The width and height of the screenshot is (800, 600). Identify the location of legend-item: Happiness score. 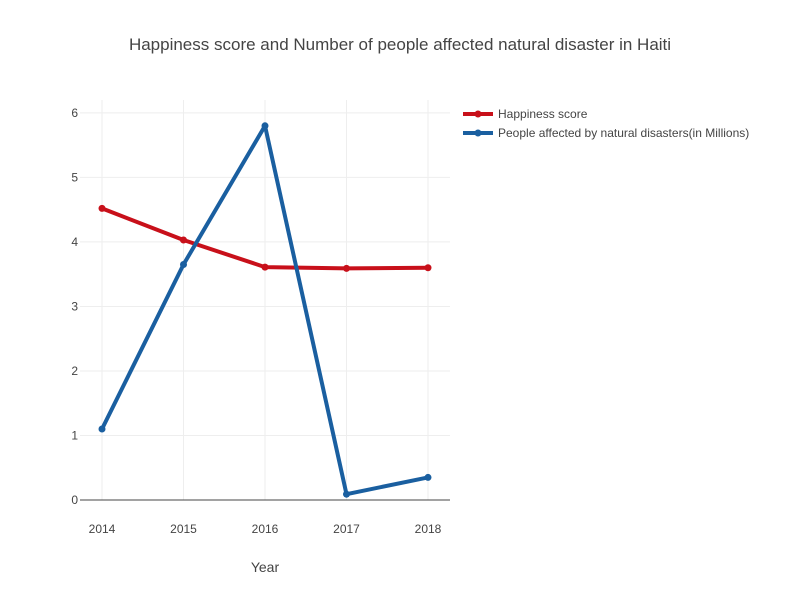
(525, 114).